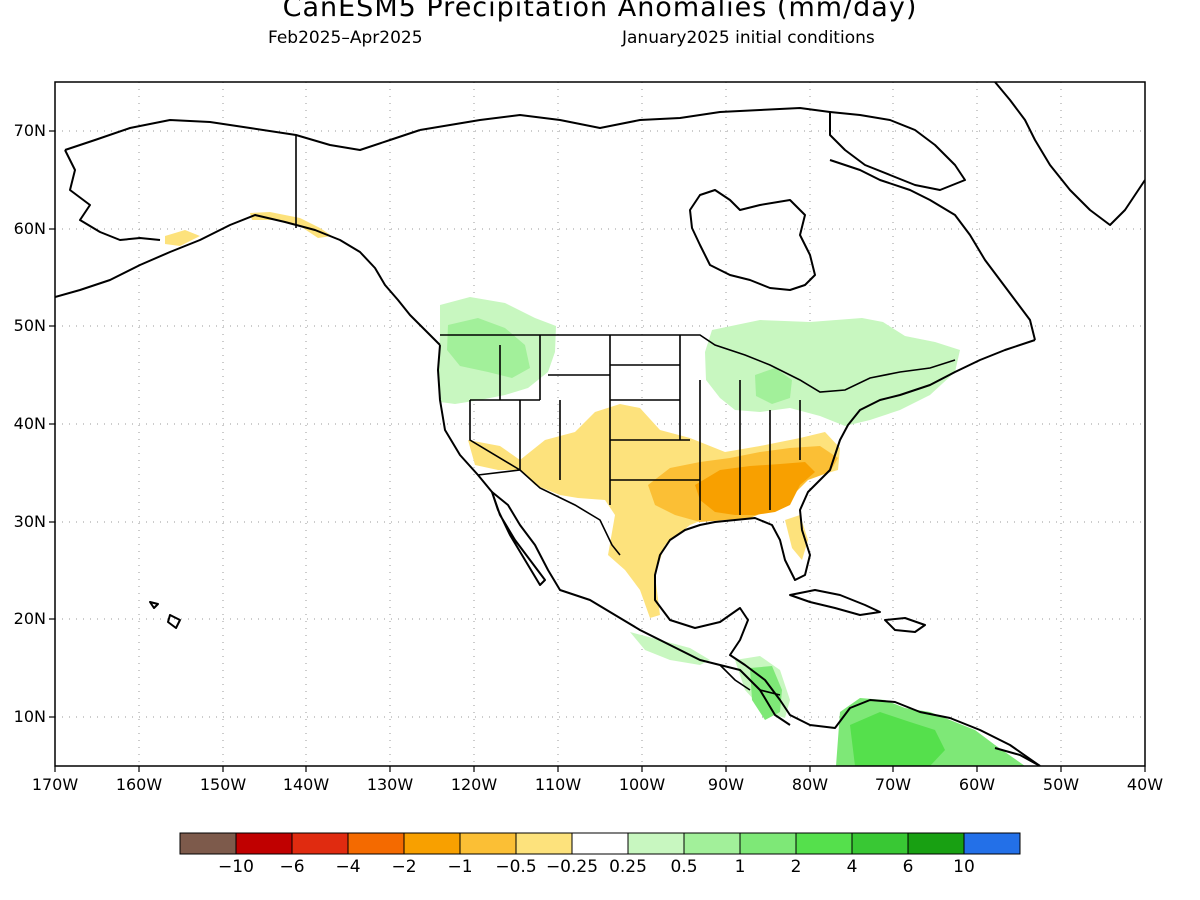  I want to click on lon-label: 40W, so click(1145, 784).